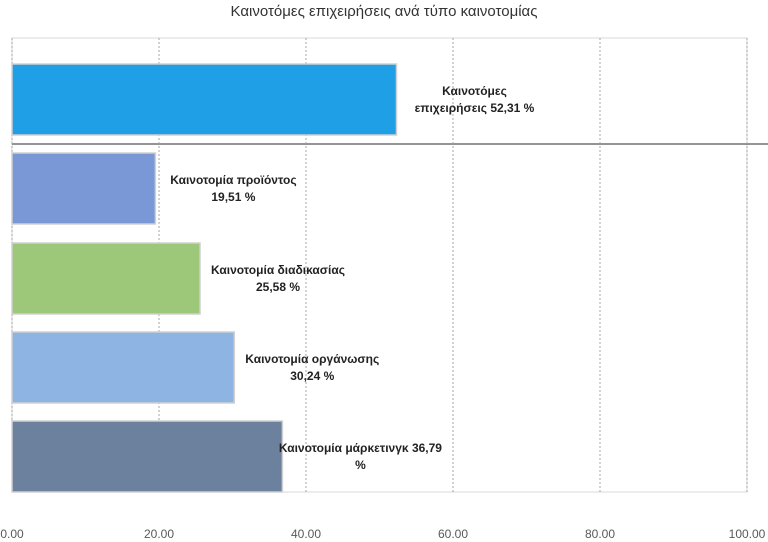 The image size is (768, 542). What do you see at coordinates (460, 99) in the screenshot?
I see `category-label: Καινοτόμες επιχειρήσεις` at bounding box center [460, 99].